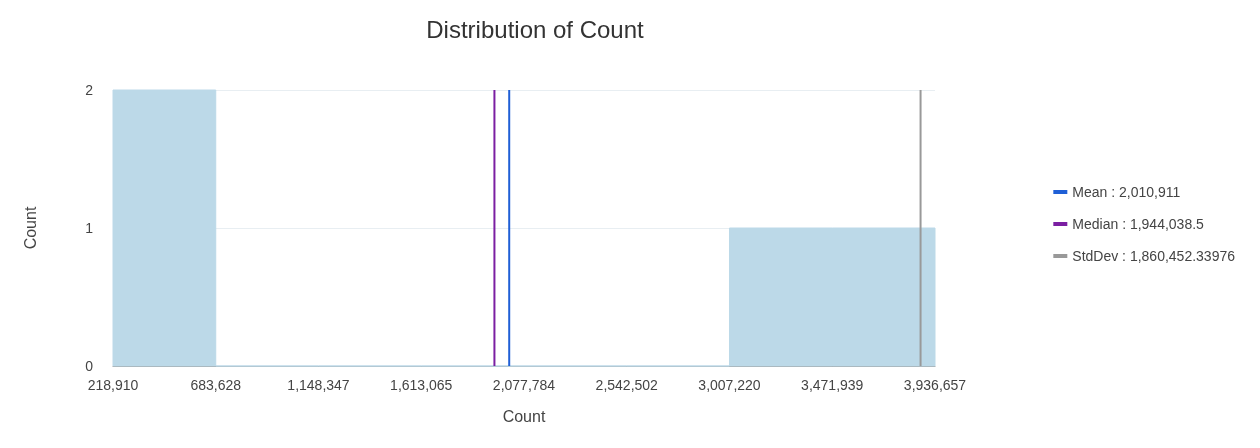 The image size is (1260, 448). I want to click on y-tick-label: 1, so click(89, 228).